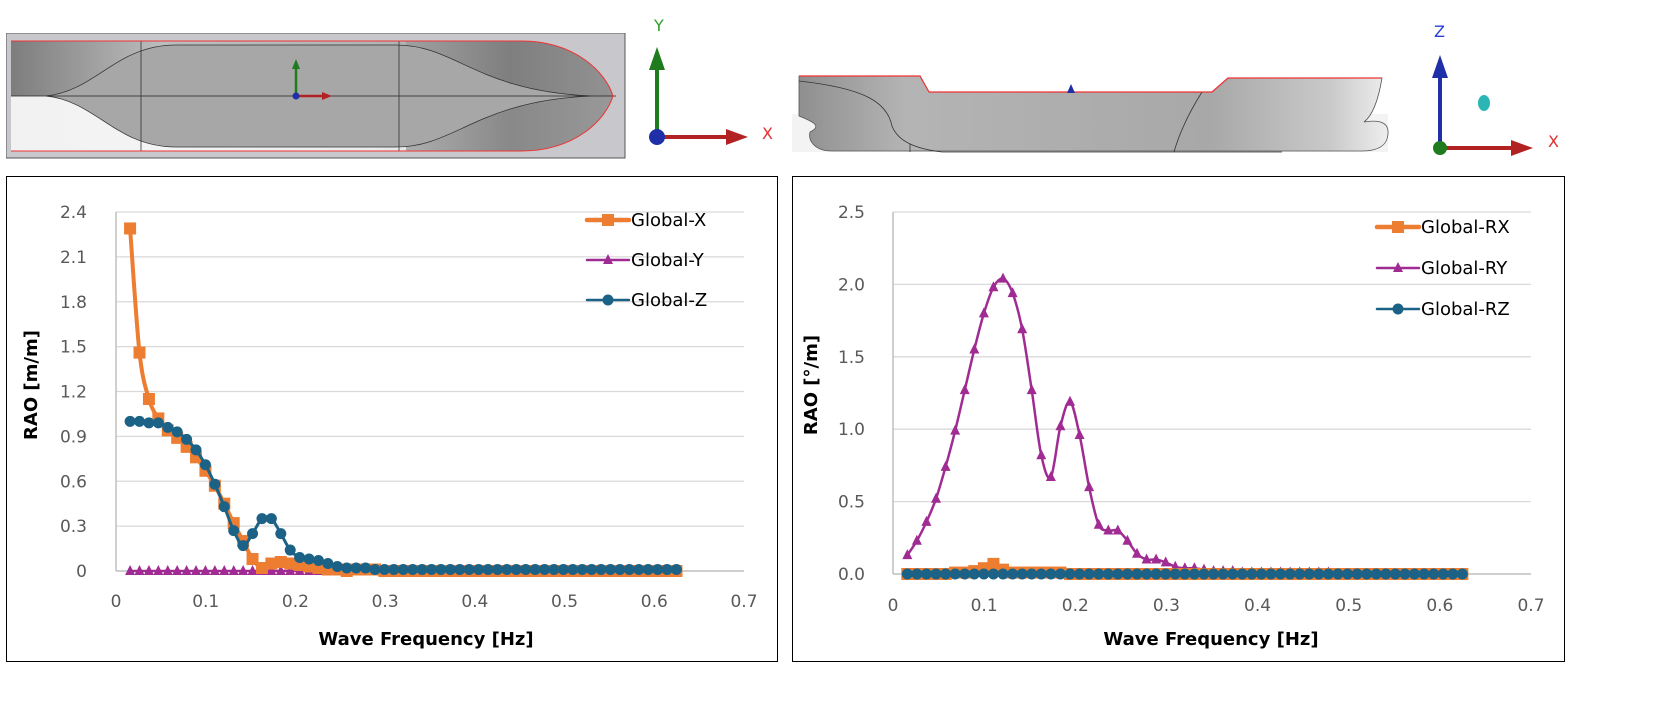  I want to click on legend-item: Global-RZ, so click(1442, 309).